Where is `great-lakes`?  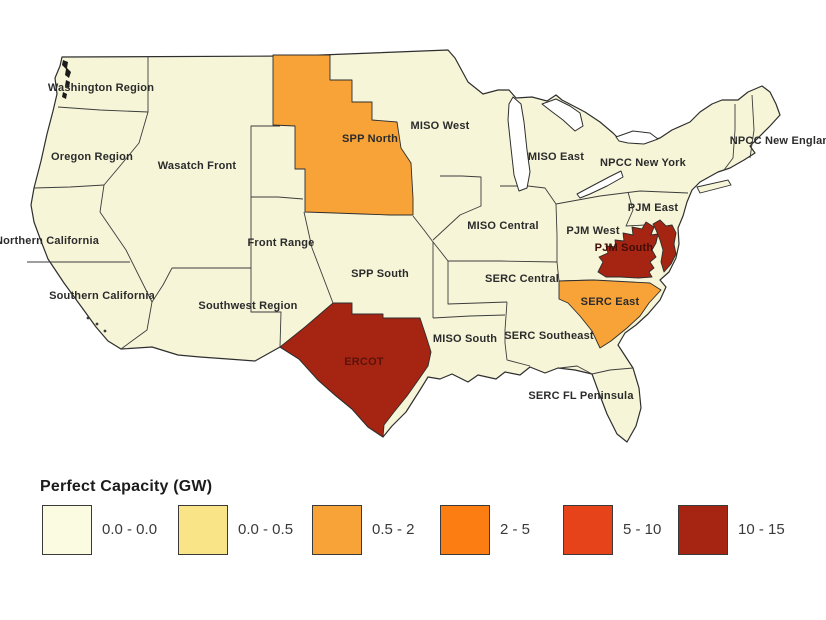
great-lakes is located at coordinates (583, 147).